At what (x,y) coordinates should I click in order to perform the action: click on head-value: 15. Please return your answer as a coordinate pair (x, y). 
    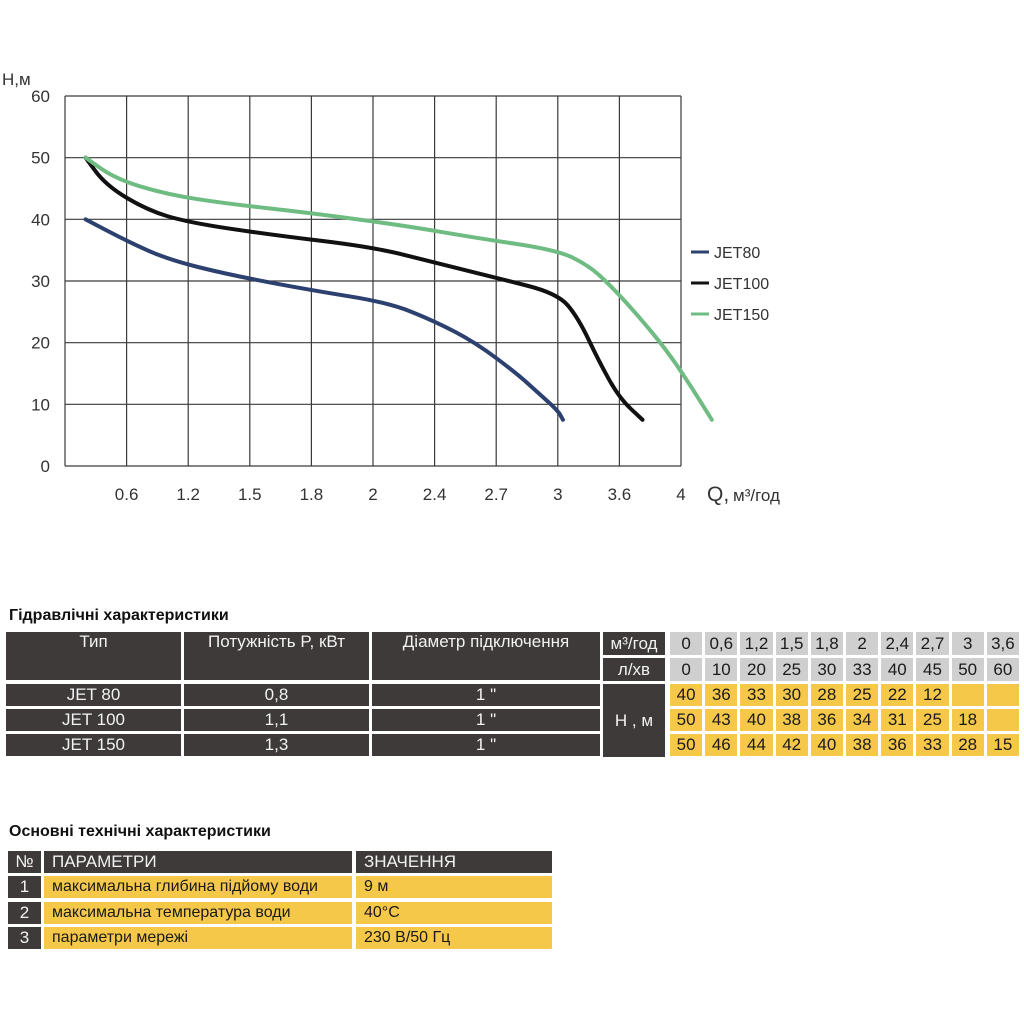
    Looking at the image, I should click on (1002, 745).